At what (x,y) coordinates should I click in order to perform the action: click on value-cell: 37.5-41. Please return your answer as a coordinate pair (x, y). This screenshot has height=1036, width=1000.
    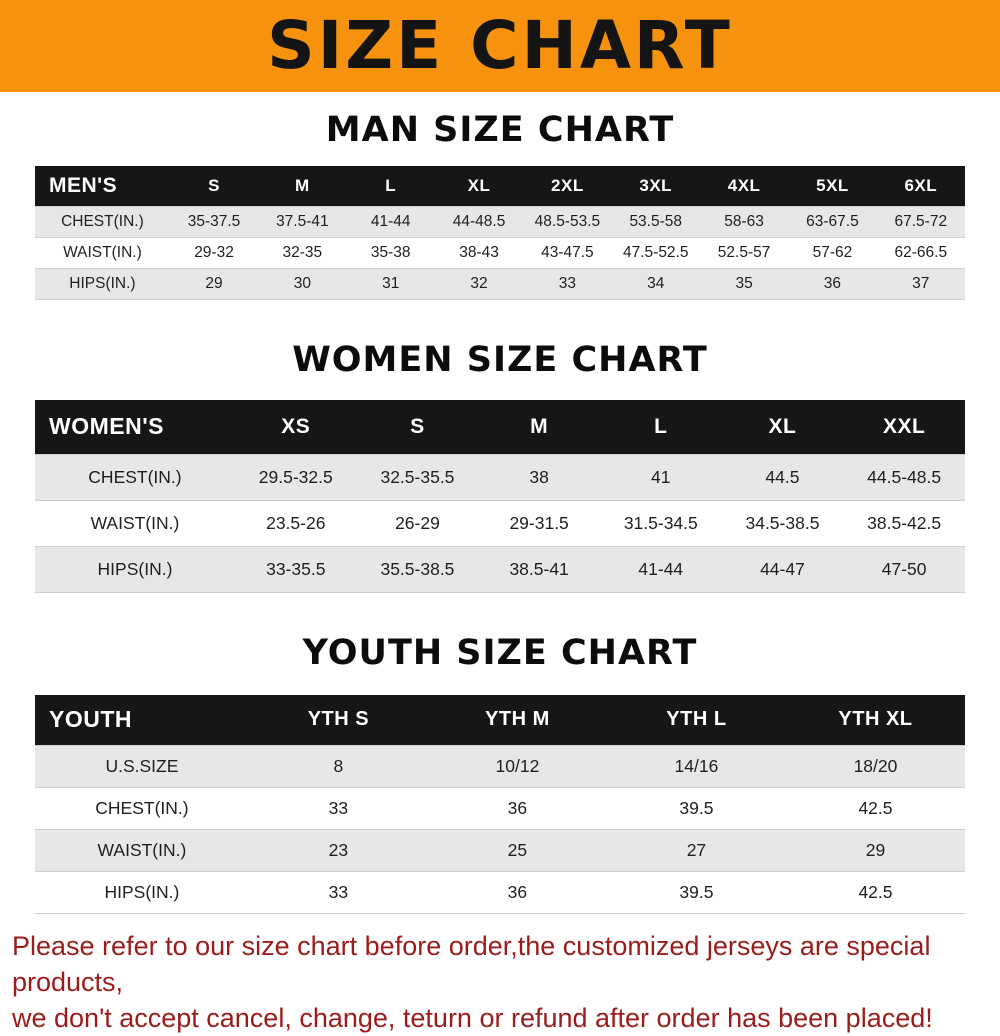
    Looking at the image, I should click on (302, 221).